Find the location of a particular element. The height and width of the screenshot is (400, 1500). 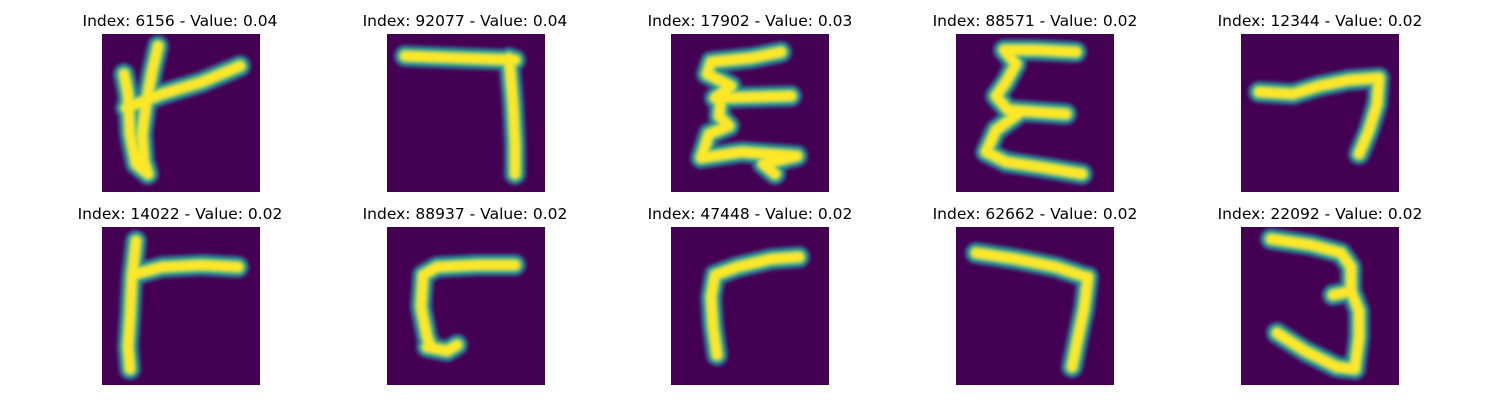

panel-title: Index: 12344 - Value: 0.02 is located at coordinates (1320, 21).